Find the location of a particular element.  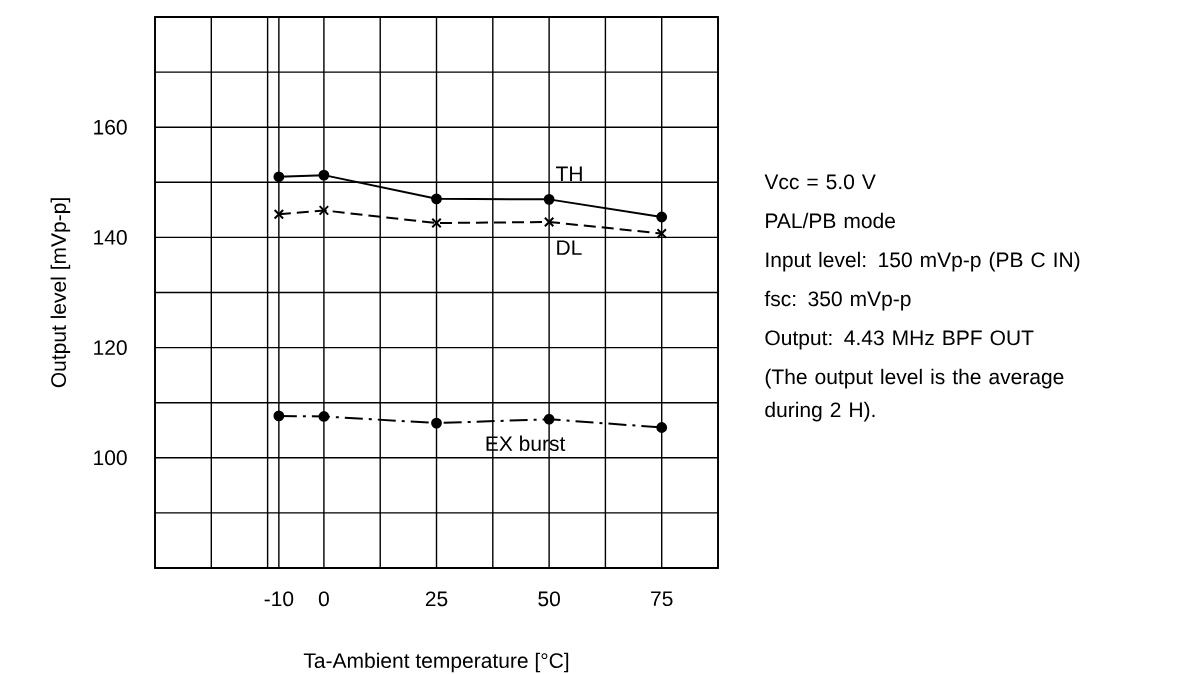

y-tick-label: 140 is located at coordinates (110, 237).